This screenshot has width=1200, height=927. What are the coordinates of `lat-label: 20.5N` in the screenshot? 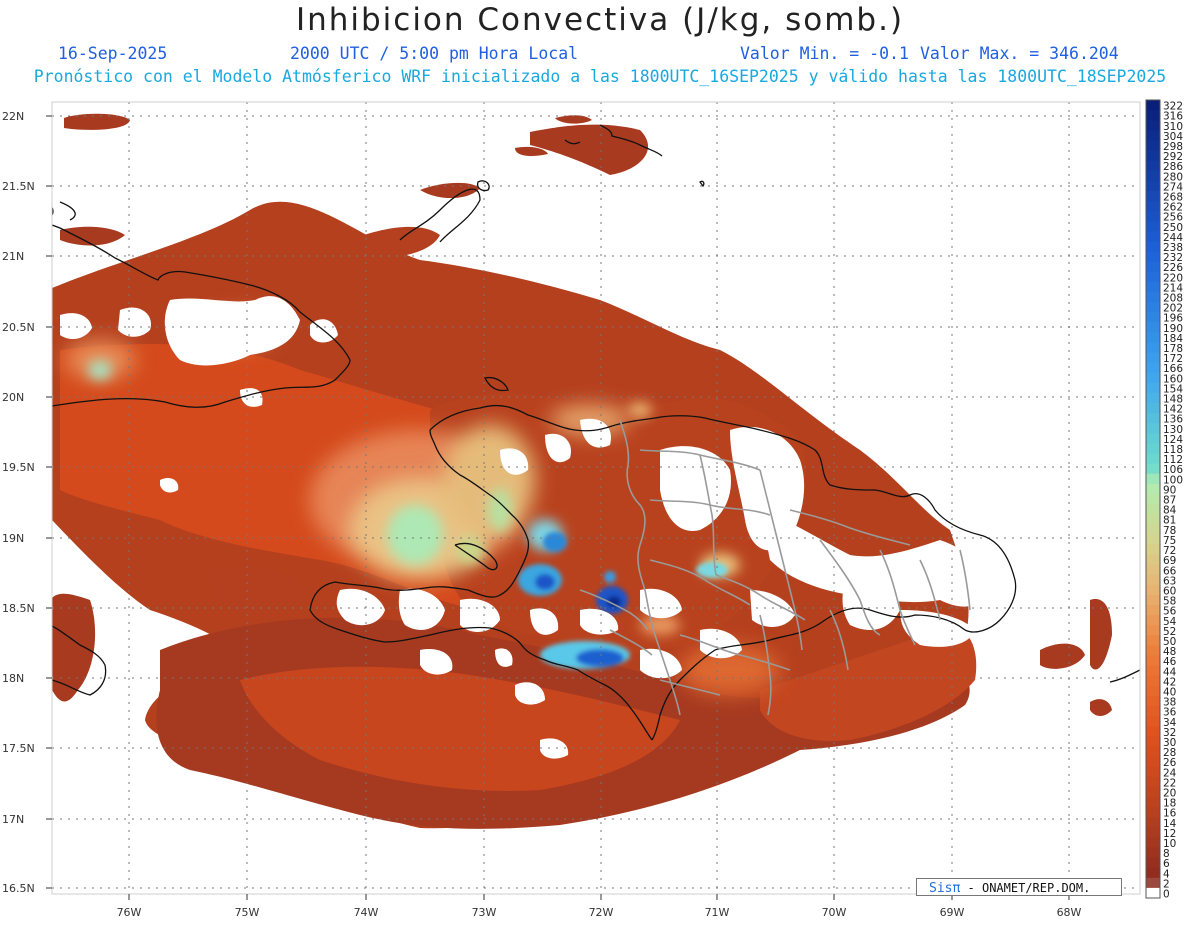 It's located at (18, 327).